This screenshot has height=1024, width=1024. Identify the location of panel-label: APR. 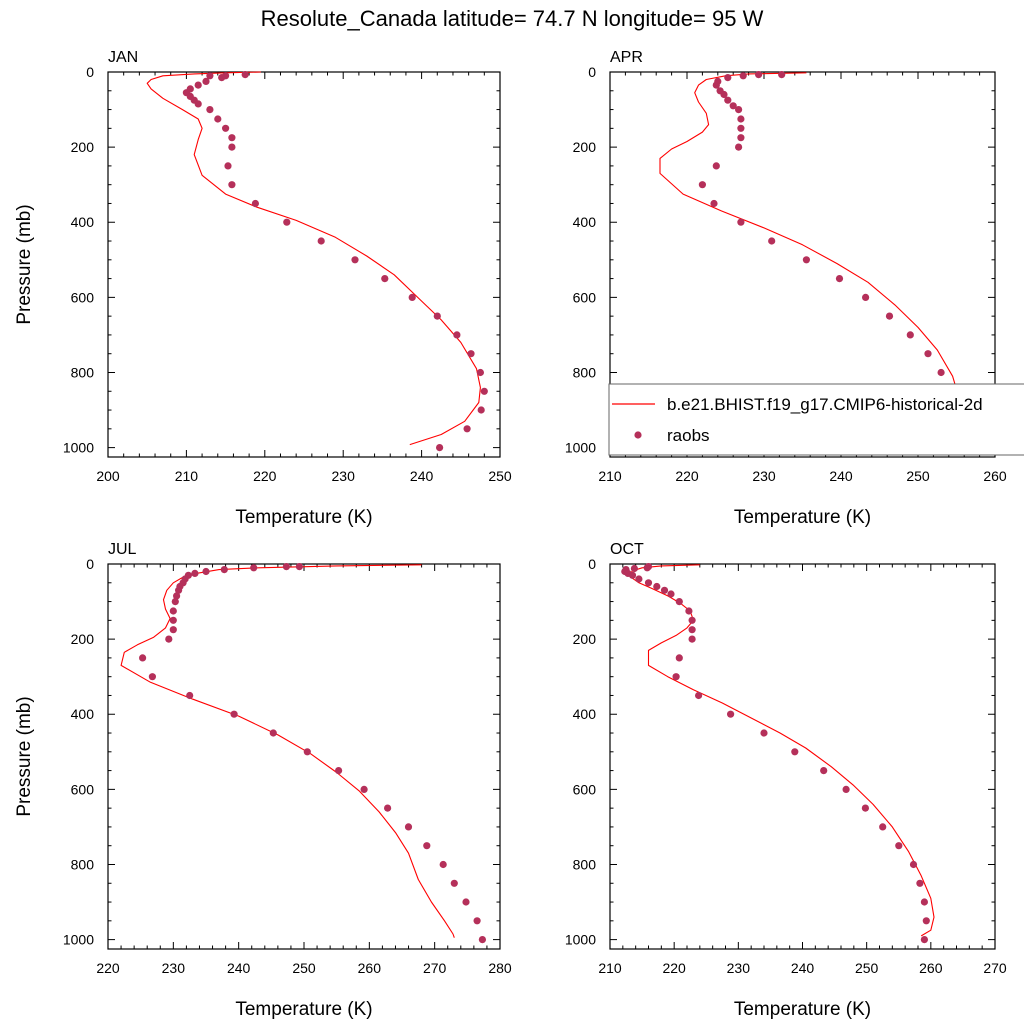
(626, 57).